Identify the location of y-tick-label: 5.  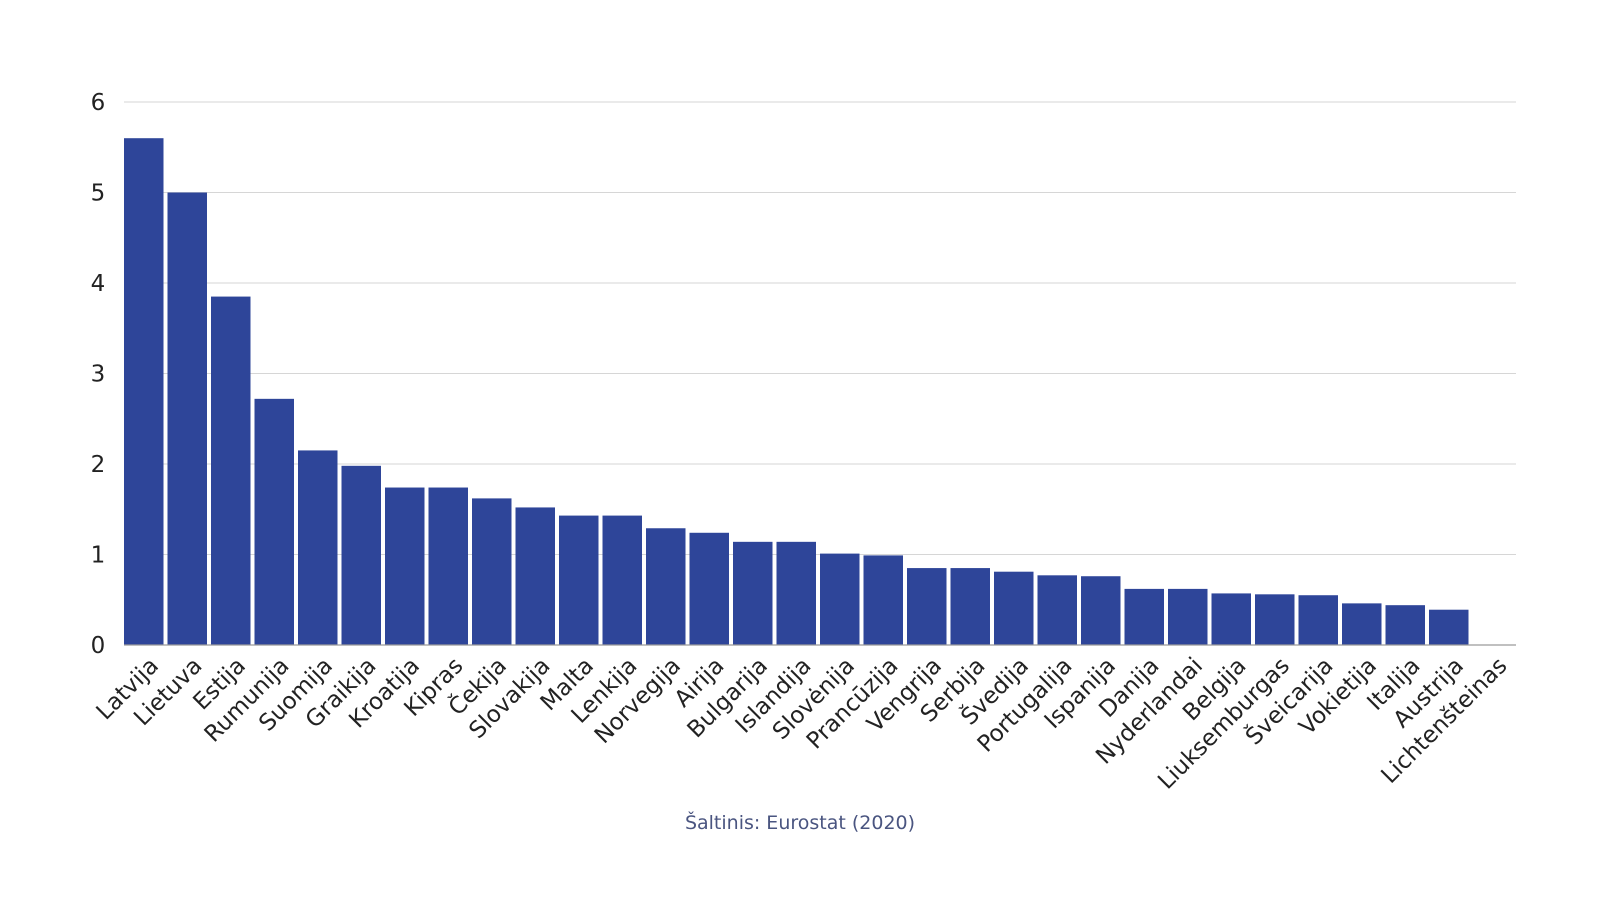
(98, 194).